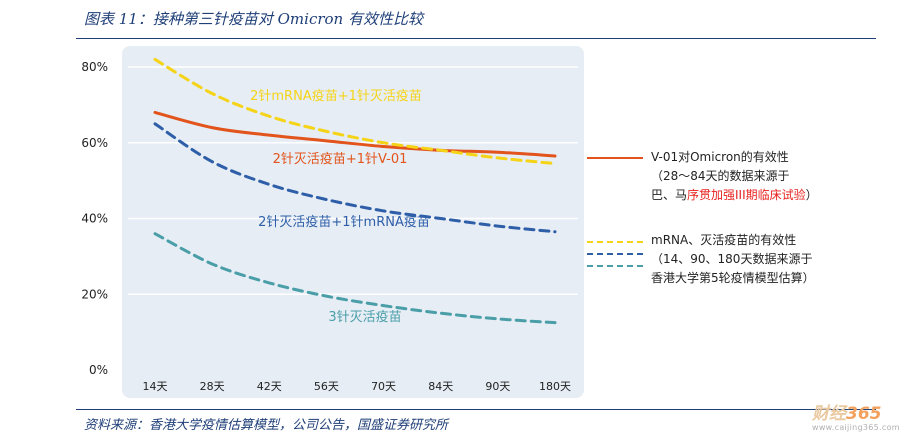 The width and height of the screenshot is (899, 442). I want to click on x-tick-label: 180天, so click(555, 386).